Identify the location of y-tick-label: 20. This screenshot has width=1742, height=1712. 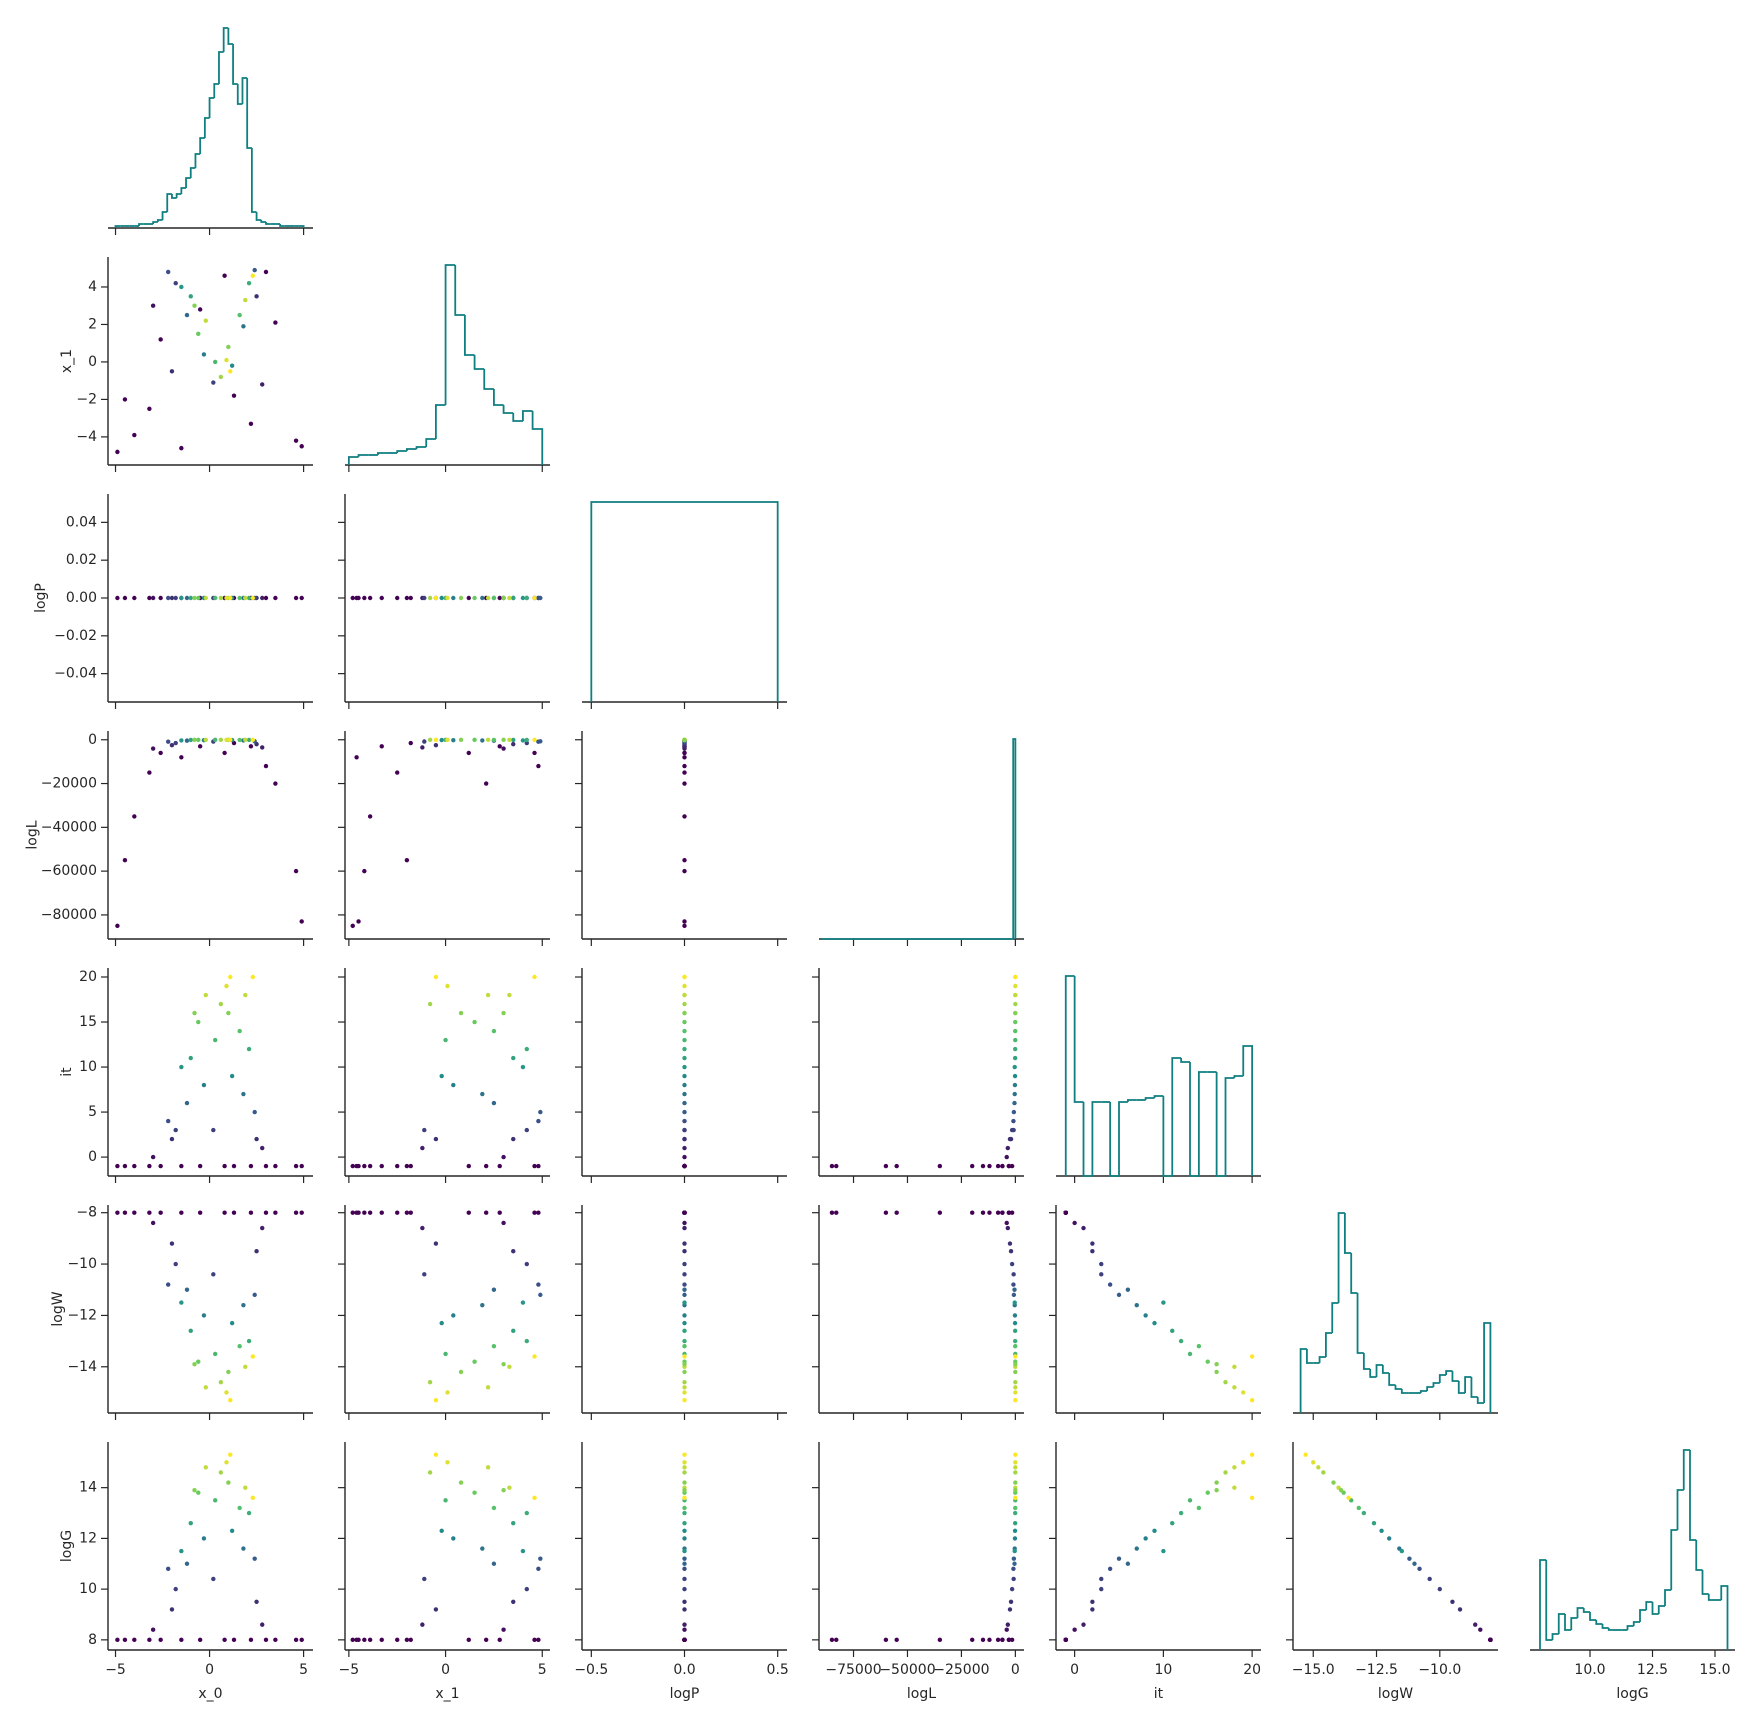
(88, 977).